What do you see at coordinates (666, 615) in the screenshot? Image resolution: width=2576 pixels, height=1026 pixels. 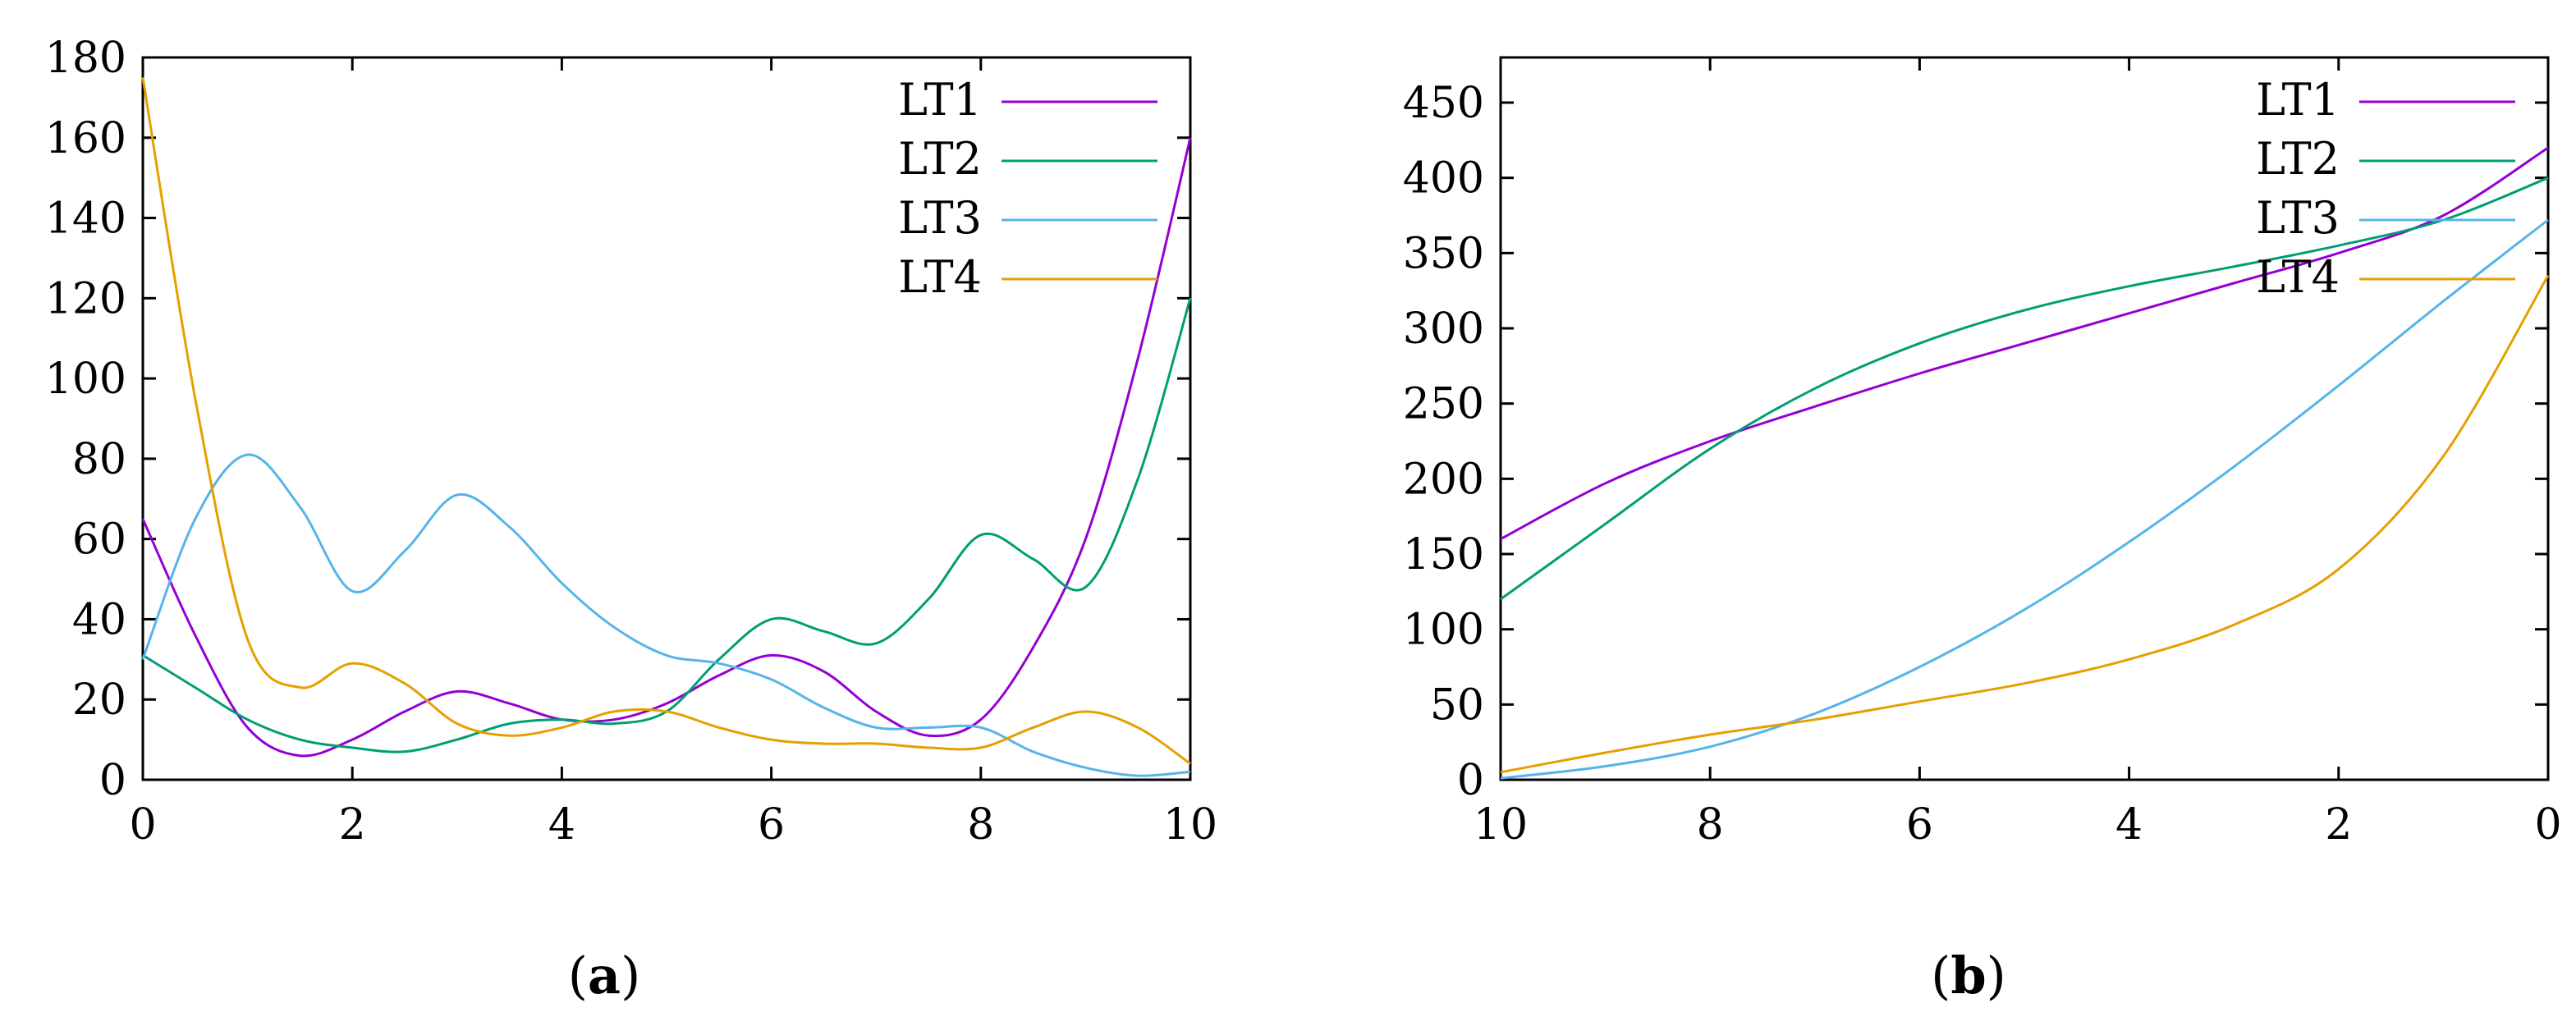 I see `series-line-lt3` at bounding box center [666, 615].